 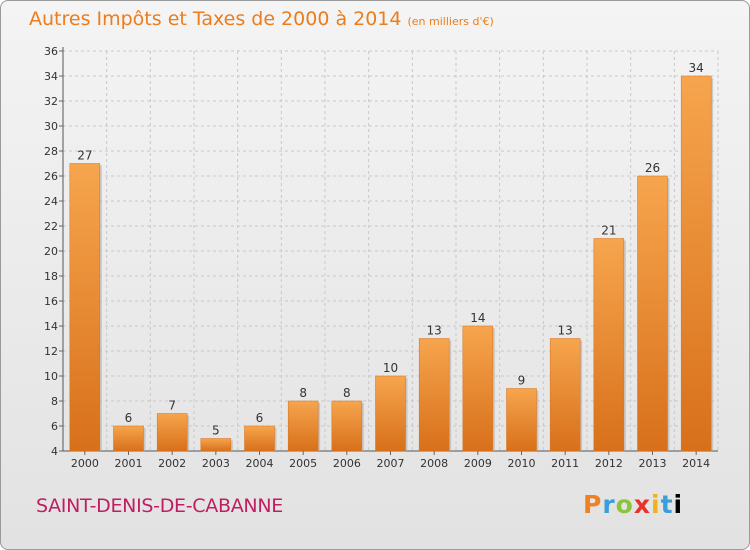 I want to click on y-tick-label: 30, so click(x=51, y=126).